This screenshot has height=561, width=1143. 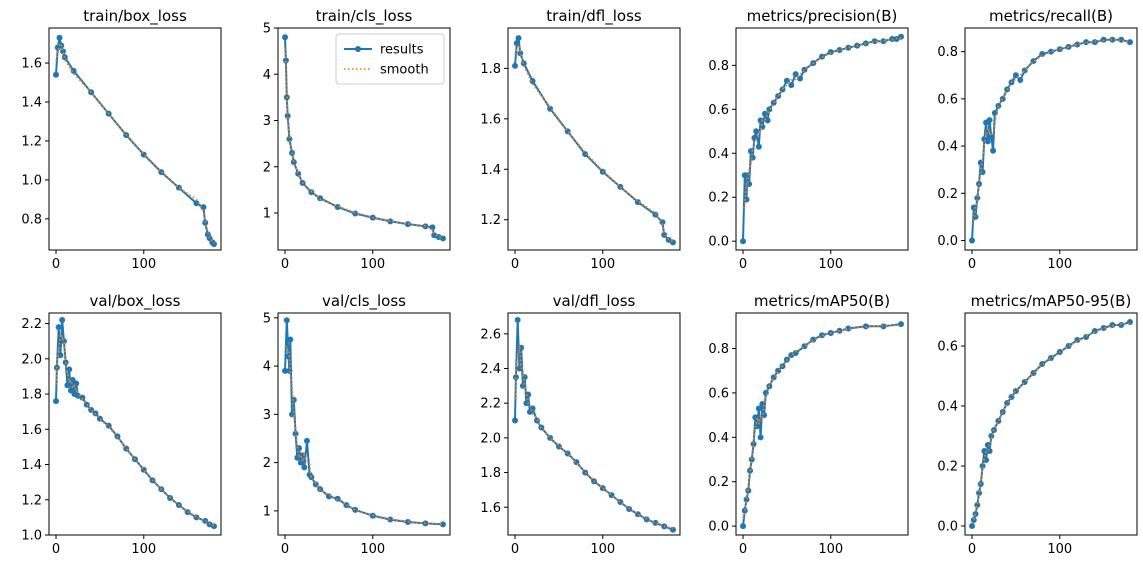 What do you see at coordinates (490, 369) in the screenshot?
I see `y-tick-label: 2.4` at bounding box center [490, 369].